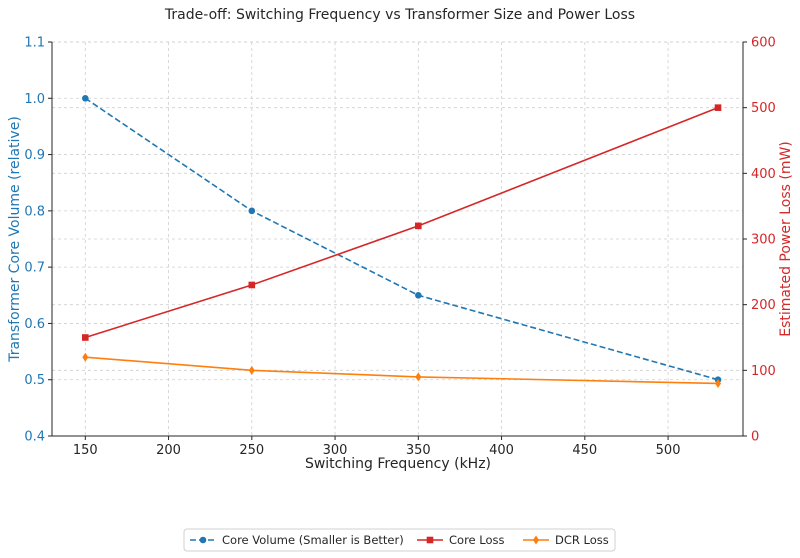 The image size is (800, 558). I want to click on legend-dcr-loss-marker, so click(536, 540).